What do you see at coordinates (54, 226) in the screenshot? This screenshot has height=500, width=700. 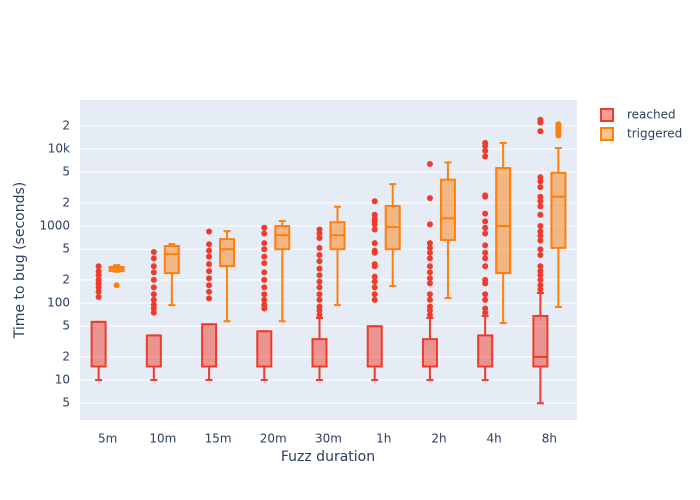 I see `y-tick-label: 1000` at bounding box center [54, 226].